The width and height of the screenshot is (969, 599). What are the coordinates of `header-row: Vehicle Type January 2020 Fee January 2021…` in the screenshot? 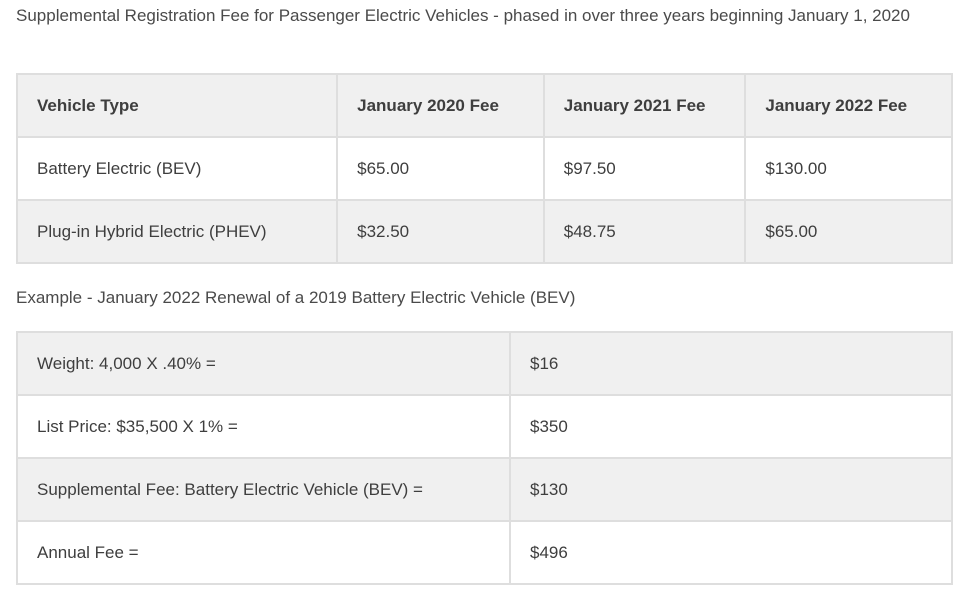 It's located at (484, 105).